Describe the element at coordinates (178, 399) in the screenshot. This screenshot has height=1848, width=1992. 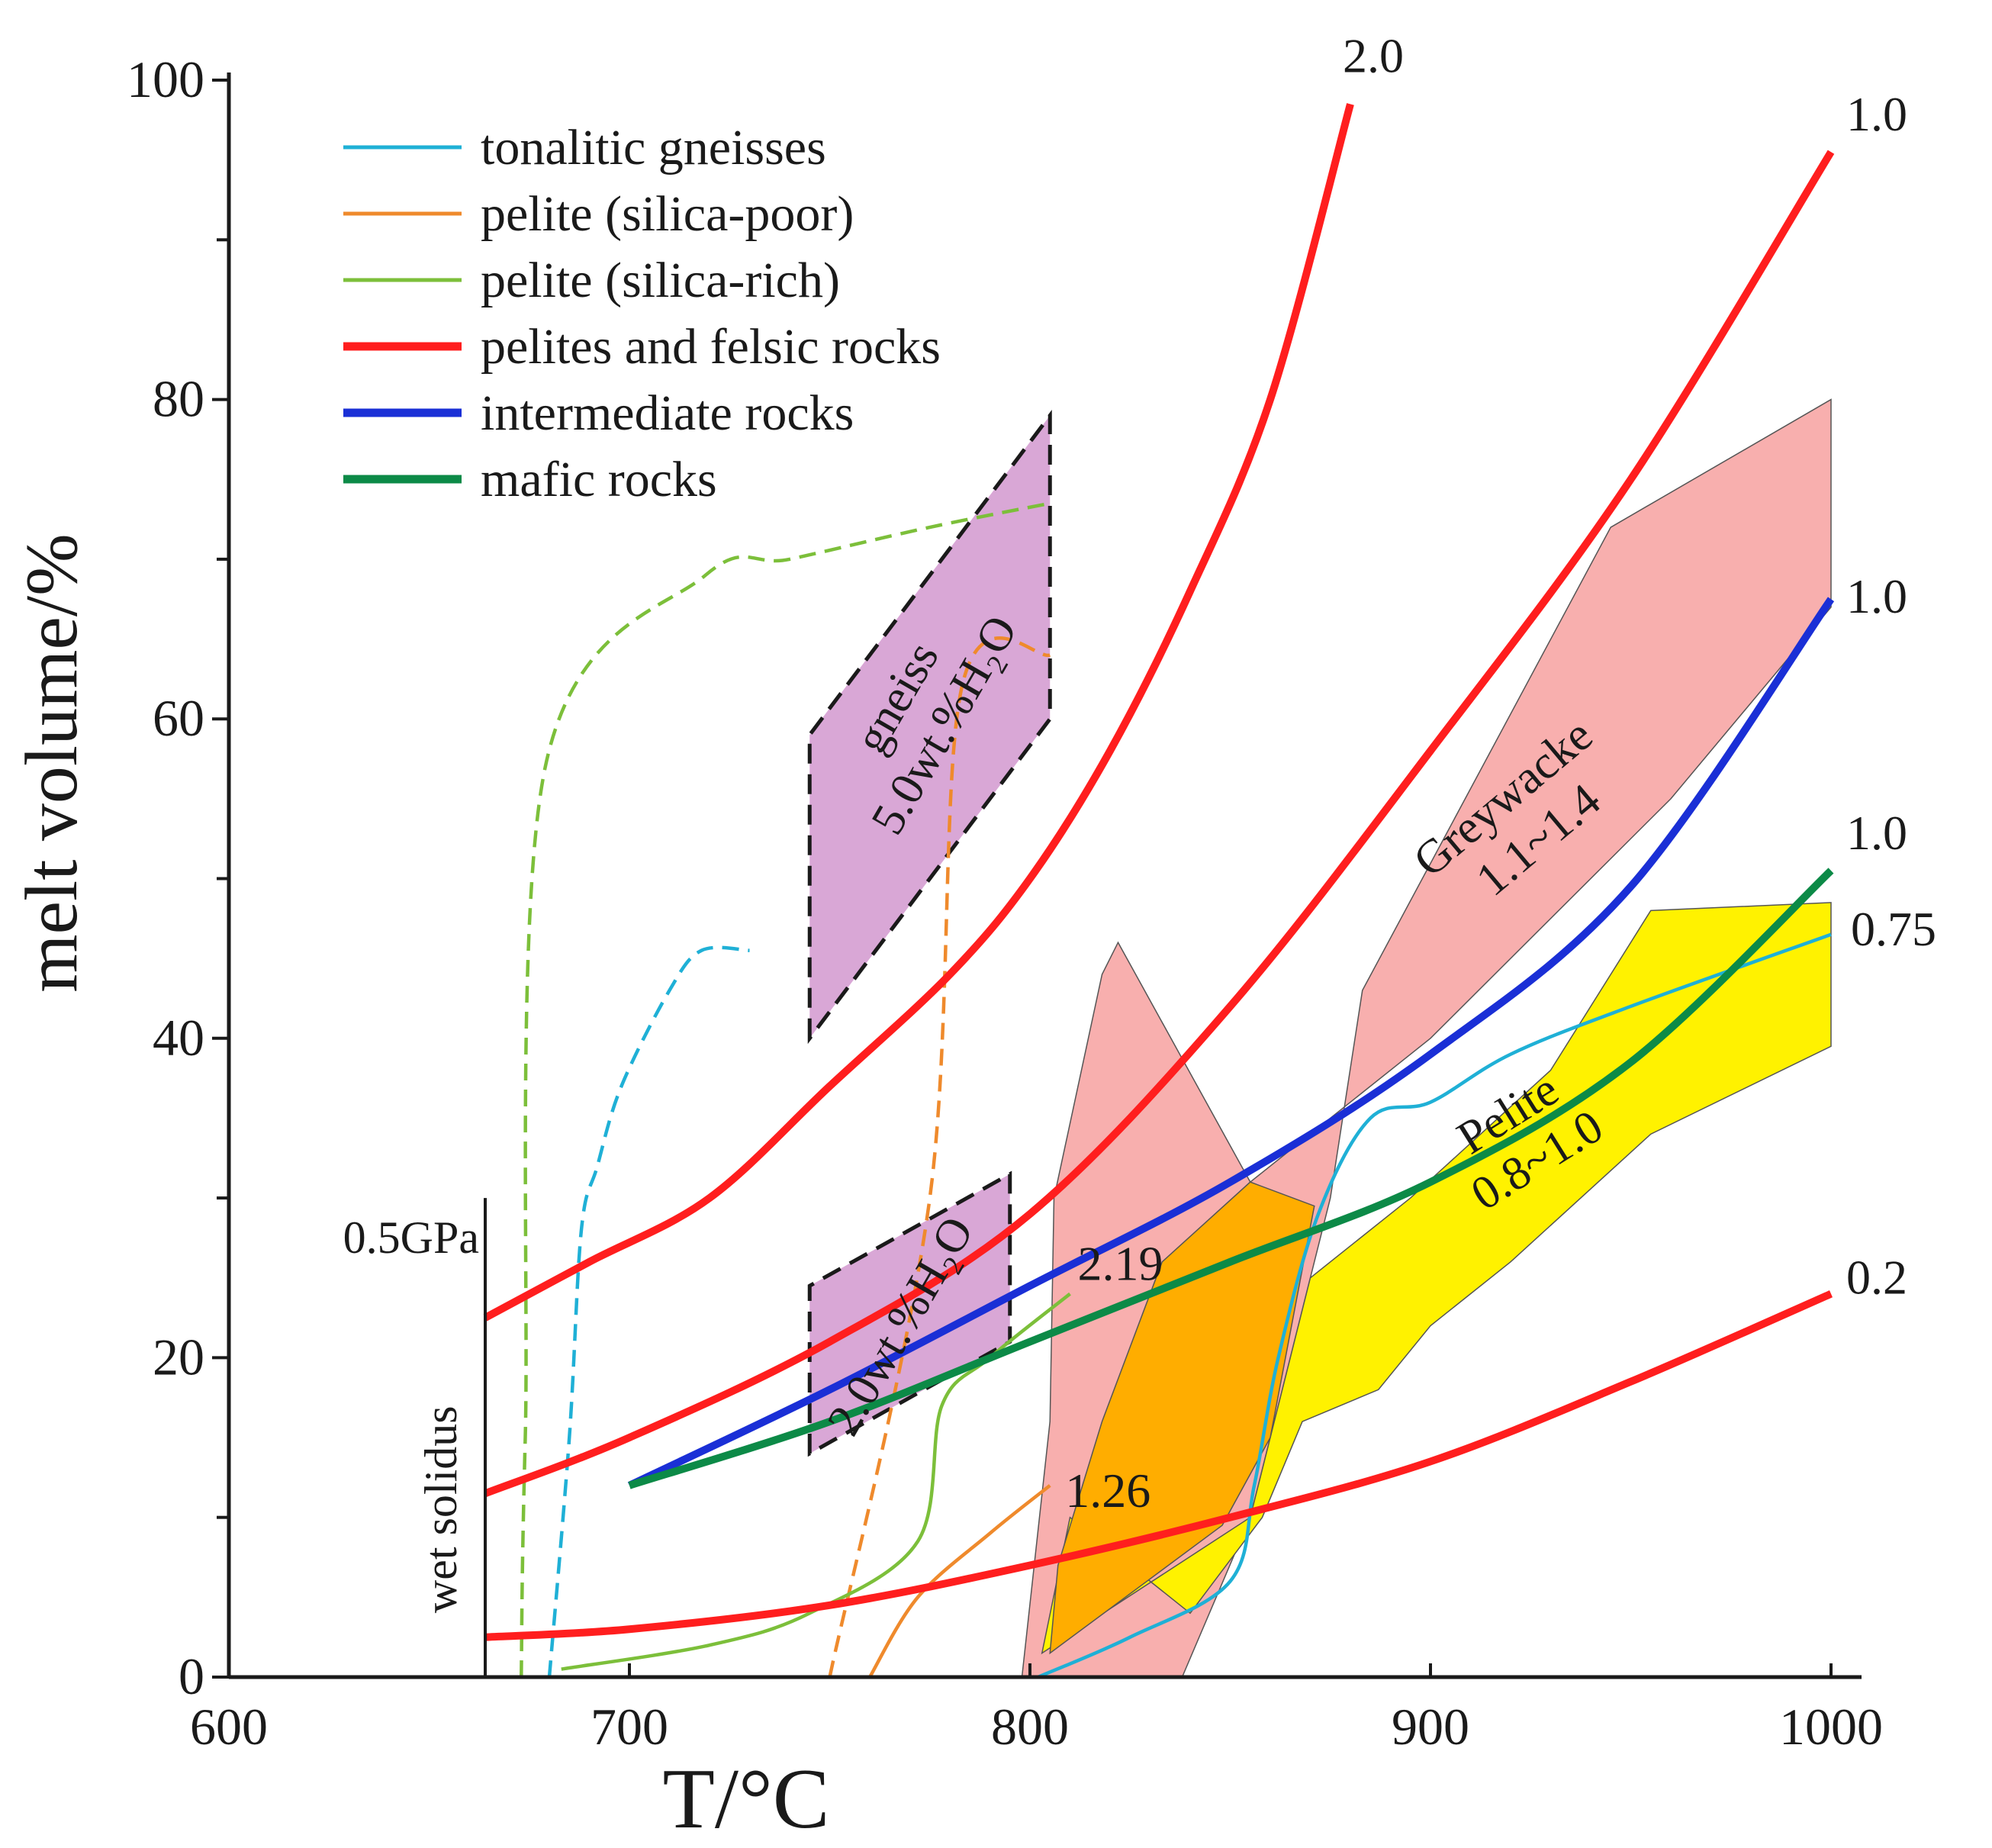
I see `y-tick-label-80: 80` at that location.